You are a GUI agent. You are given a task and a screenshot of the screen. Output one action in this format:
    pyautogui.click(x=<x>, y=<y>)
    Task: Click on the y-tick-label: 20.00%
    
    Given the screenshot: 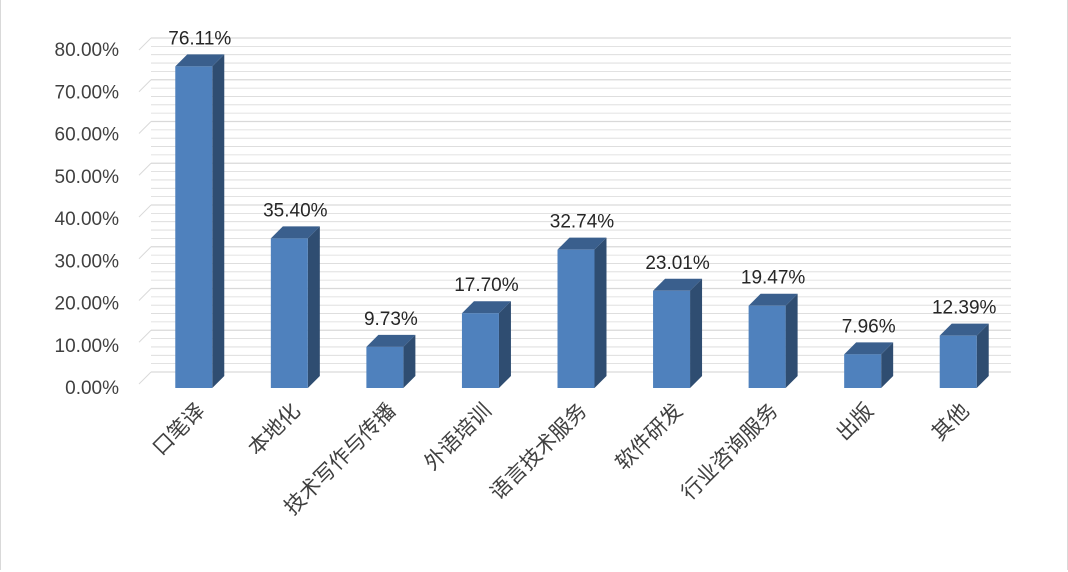 What is the action you would take?
    pyautogui.click(x=87, y=304)
    